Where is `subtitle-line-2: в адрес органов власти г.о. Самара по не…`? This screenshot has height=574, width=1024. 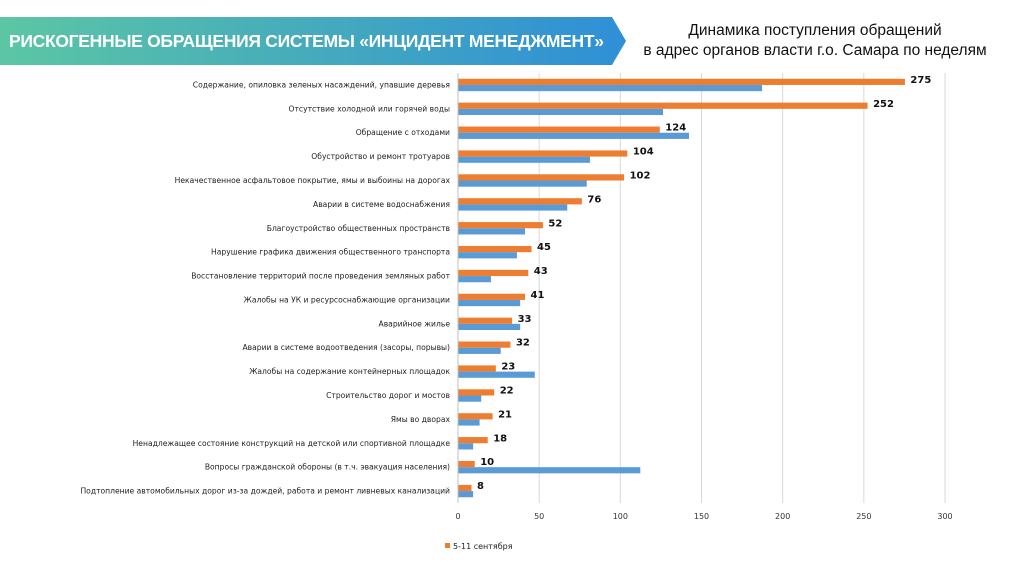
subtitle-line-2: в адрес органов власти г.о. Самара по не… is located at coordinates (815, 50).